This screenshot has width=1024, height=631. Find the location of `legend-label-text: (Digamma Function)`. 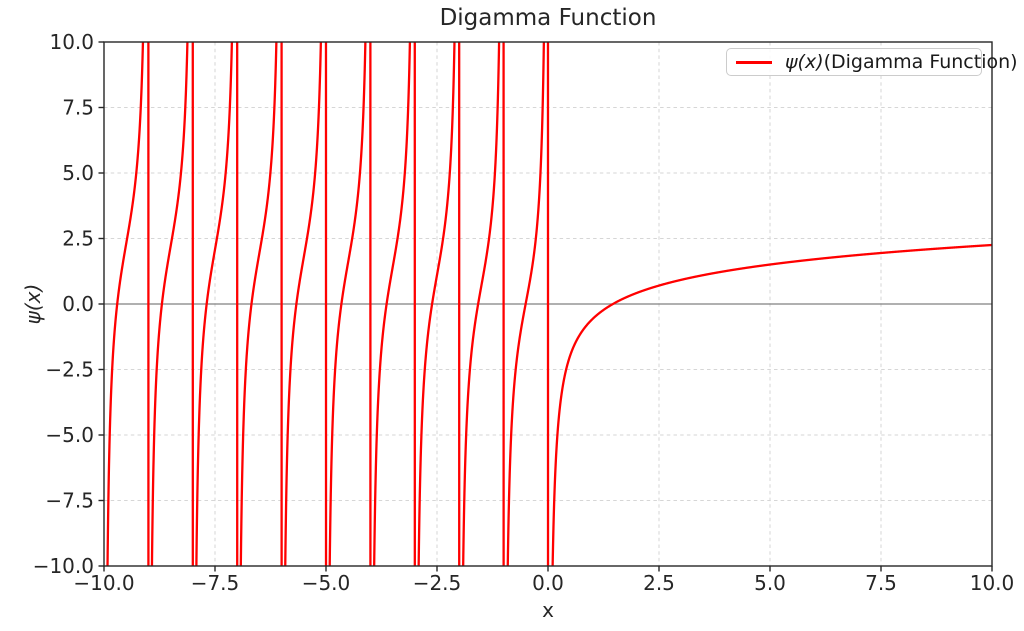

legend-label-text: (Digamma Function) is located at coordinates (920, 62).